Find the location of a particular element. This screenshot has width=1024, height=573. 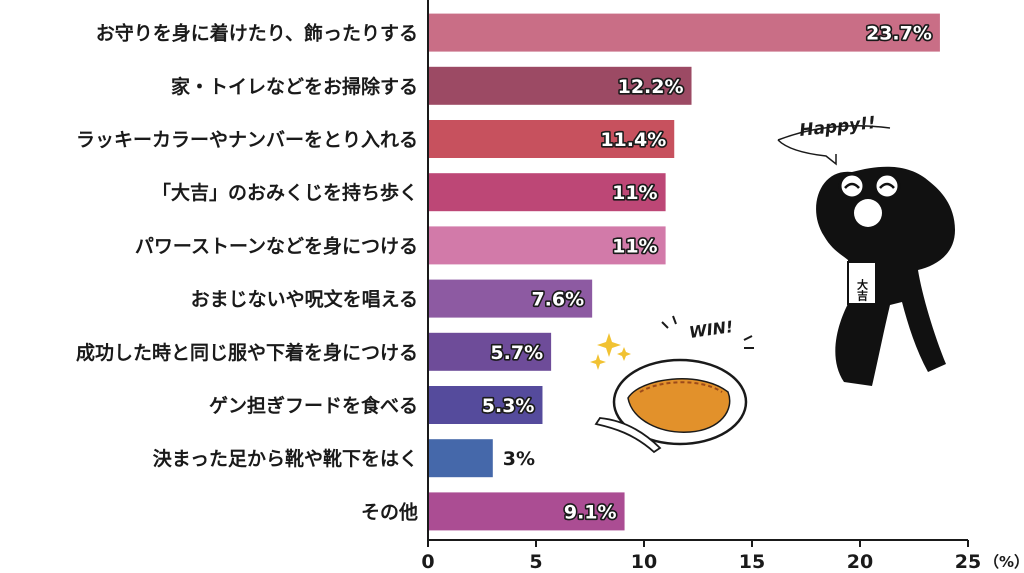

value-label-5: 11% is located at coordinates (634, 246).